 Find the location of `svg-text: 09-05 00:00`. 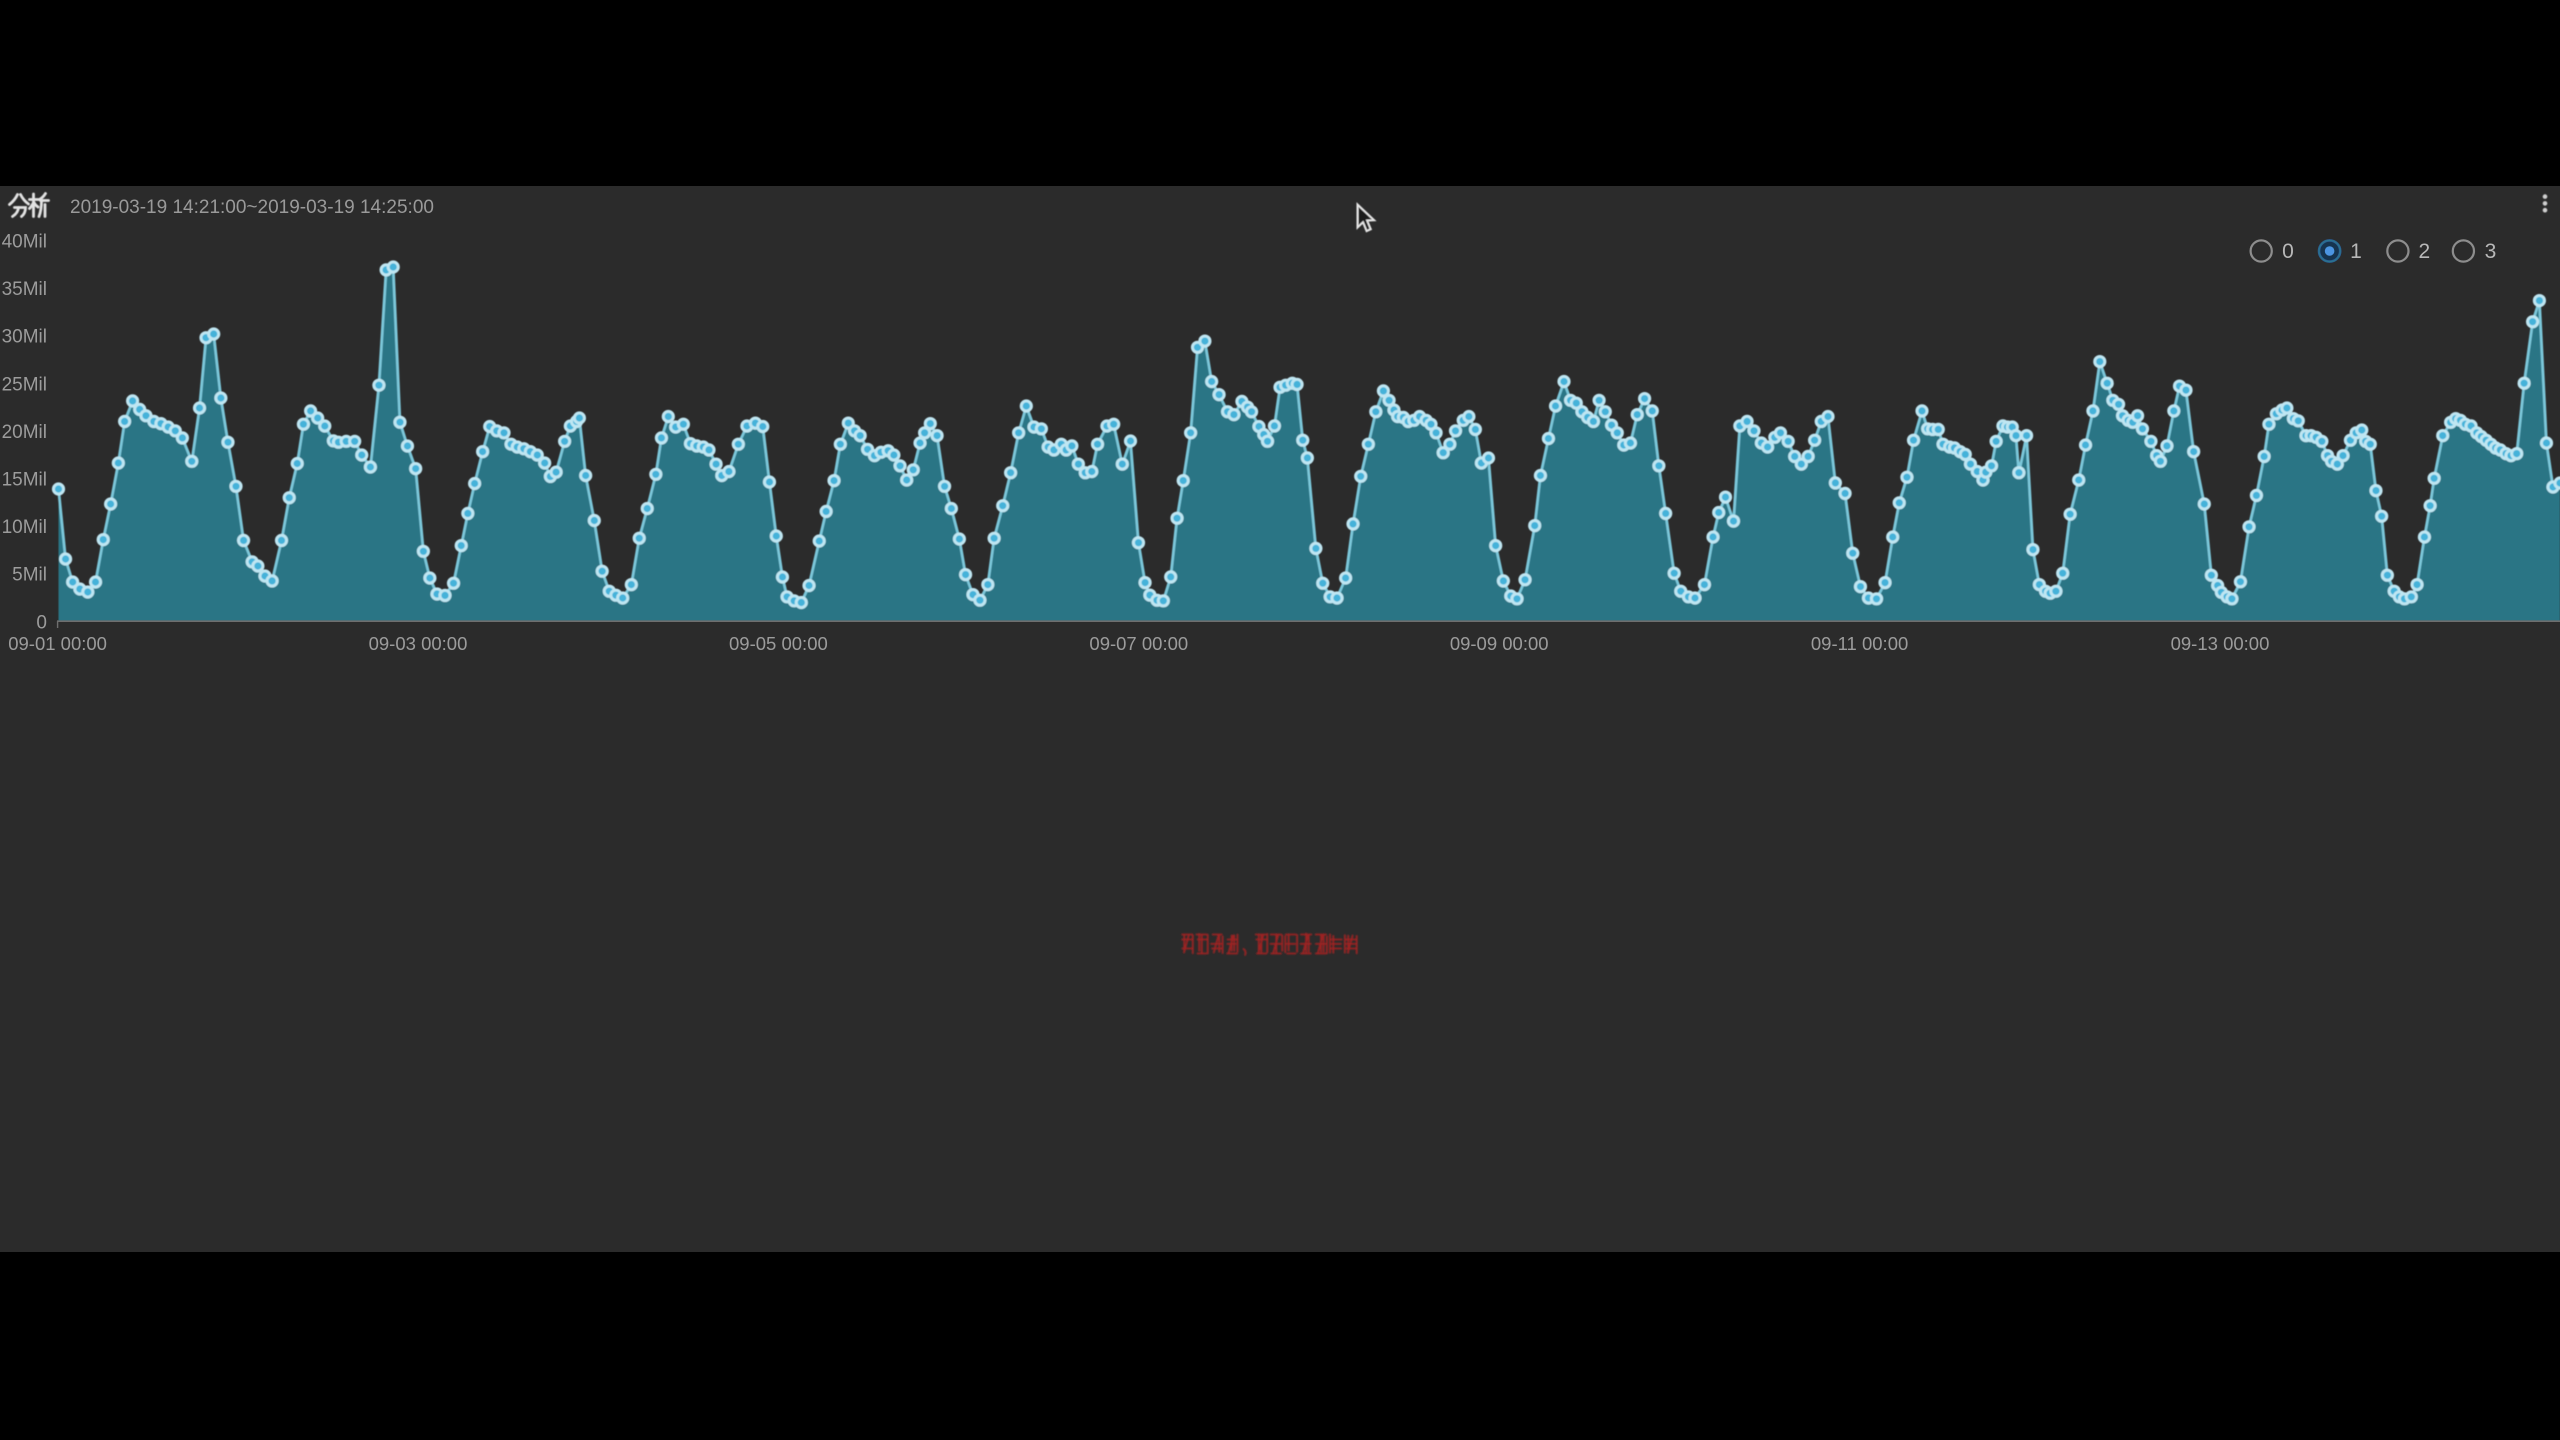

svg-text: 09-05 00:00 is located at coordinates (778, 643).